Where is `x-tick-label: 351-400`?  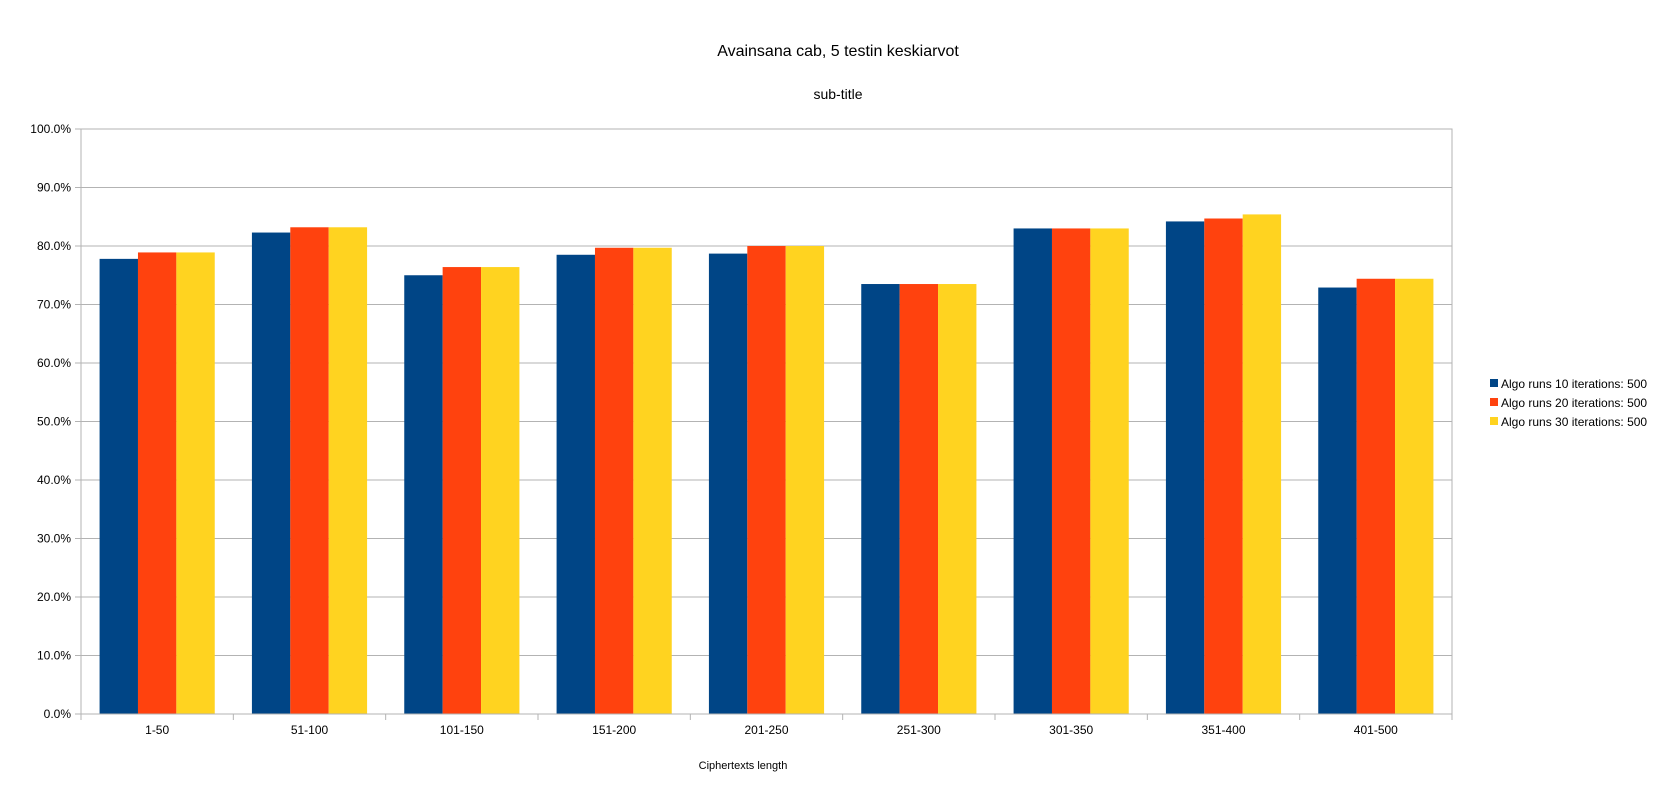 x-tick-label: 351-400 is located at coordinates (1223, 730).